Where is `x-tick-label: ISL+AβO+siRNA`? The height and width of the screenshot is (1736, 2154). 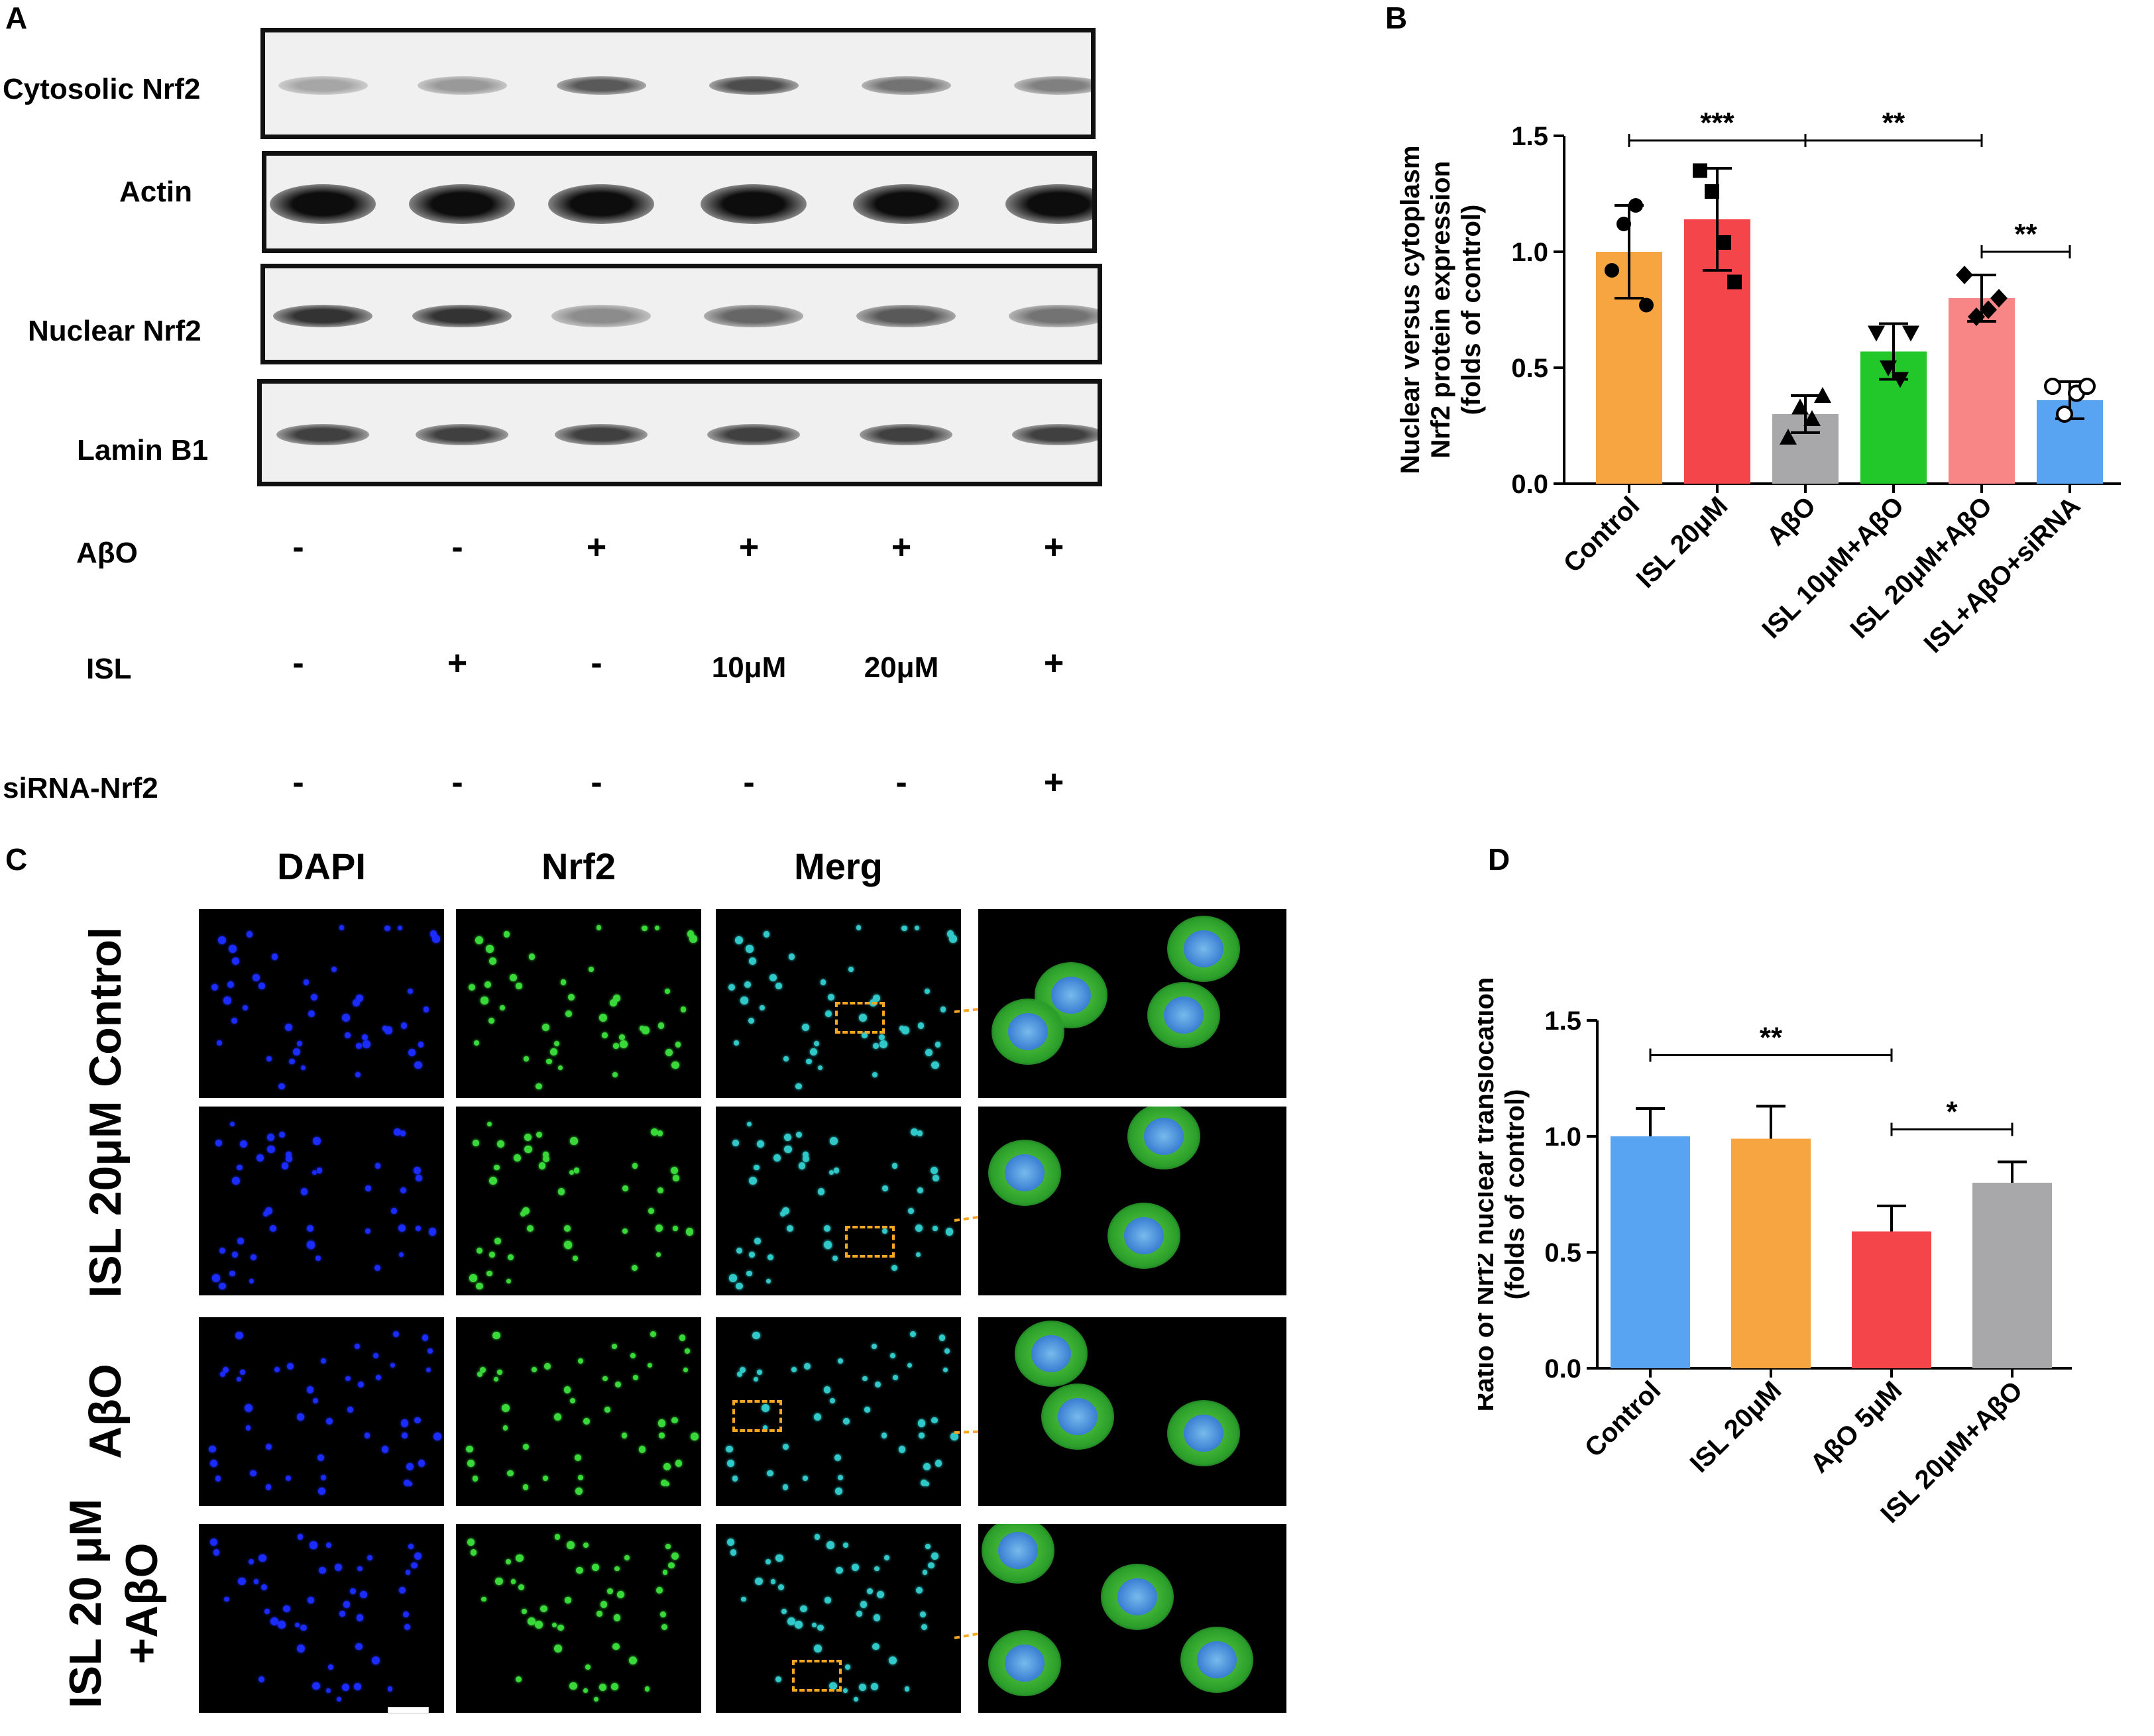
x-tick-label: ISL+AβO+siRNA is located at coordinates (2002, 575).